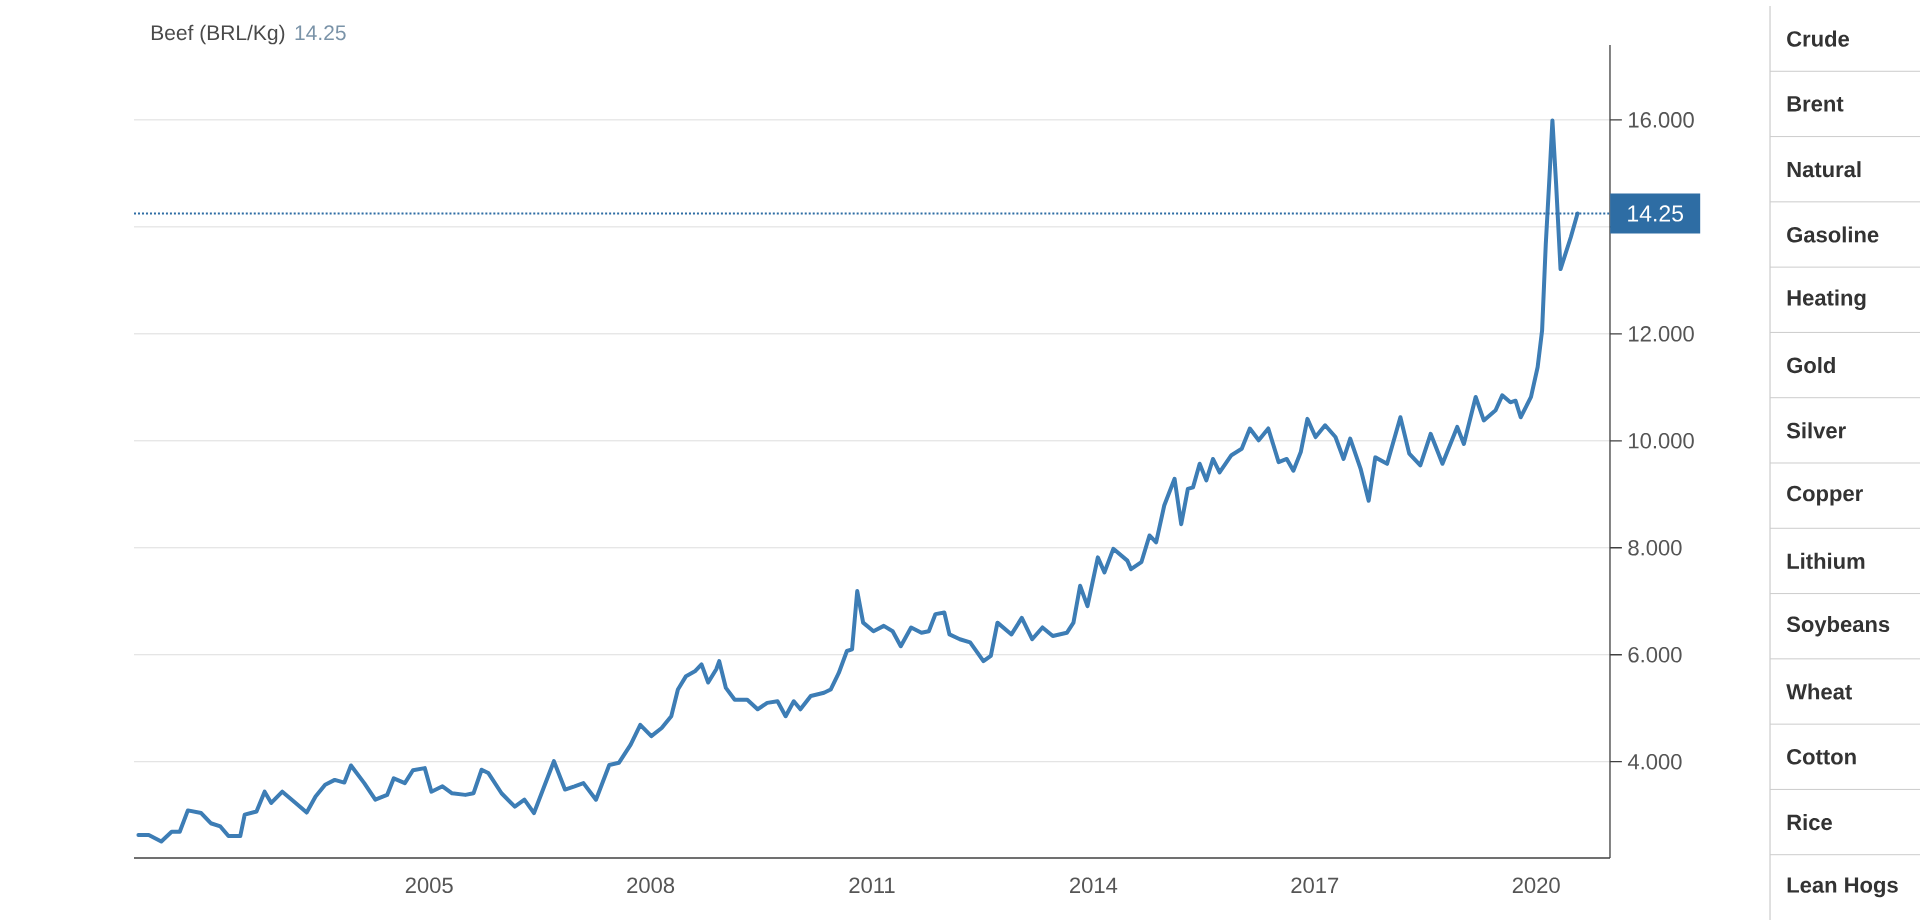 The image size is (1920, 924). What do you see at coordinates (1654, 761) in the screenshot?
I see `y-tick-label: 4.000` at bounding box center [1654, 761].